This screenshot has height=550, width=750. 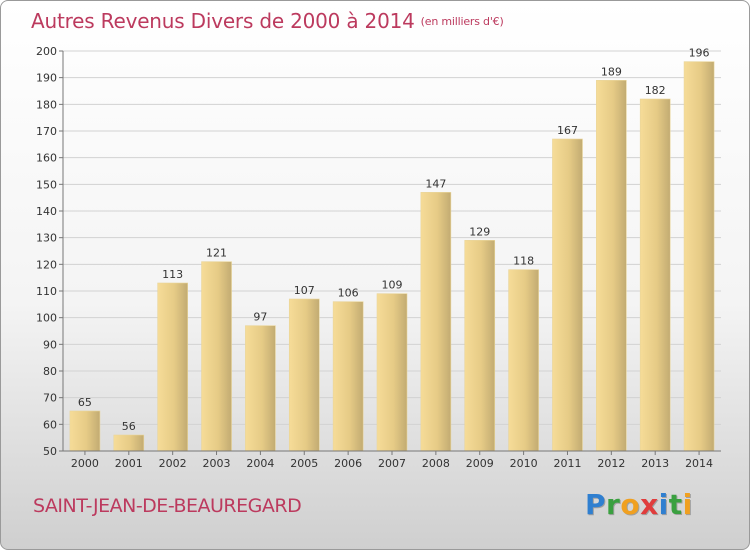 I want to click on logo-letter: P, so click(x=596, y=504).